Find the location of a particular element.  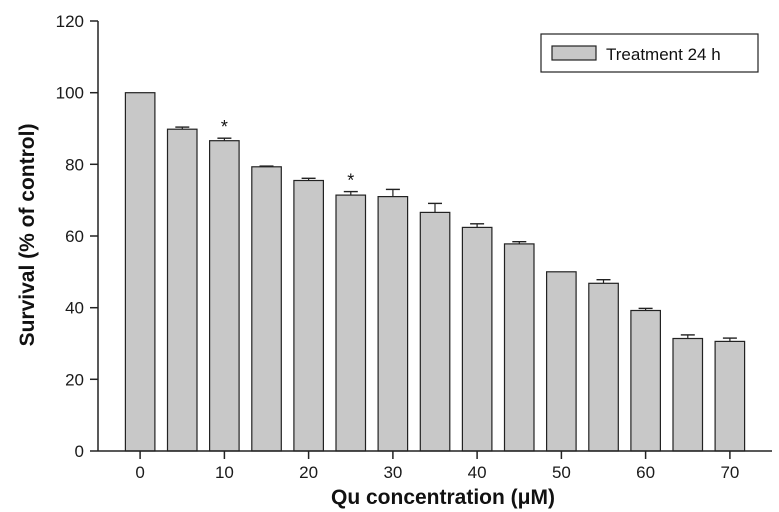

y-tick-label: 100 is located at coordinates (70, 93).